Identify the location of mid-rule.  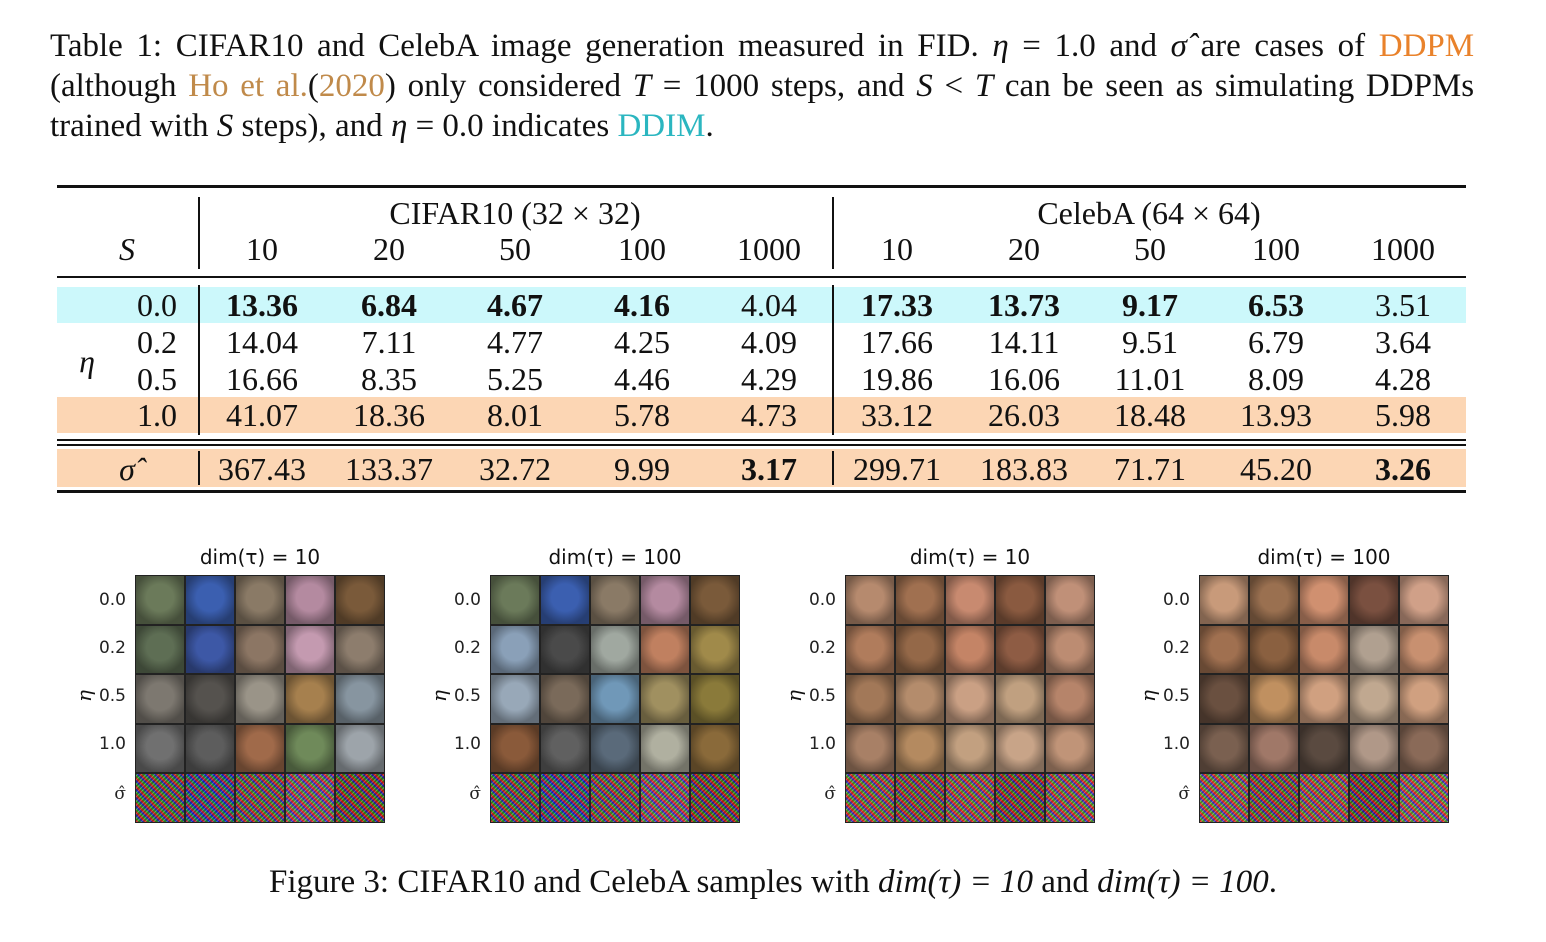
(761, 277).